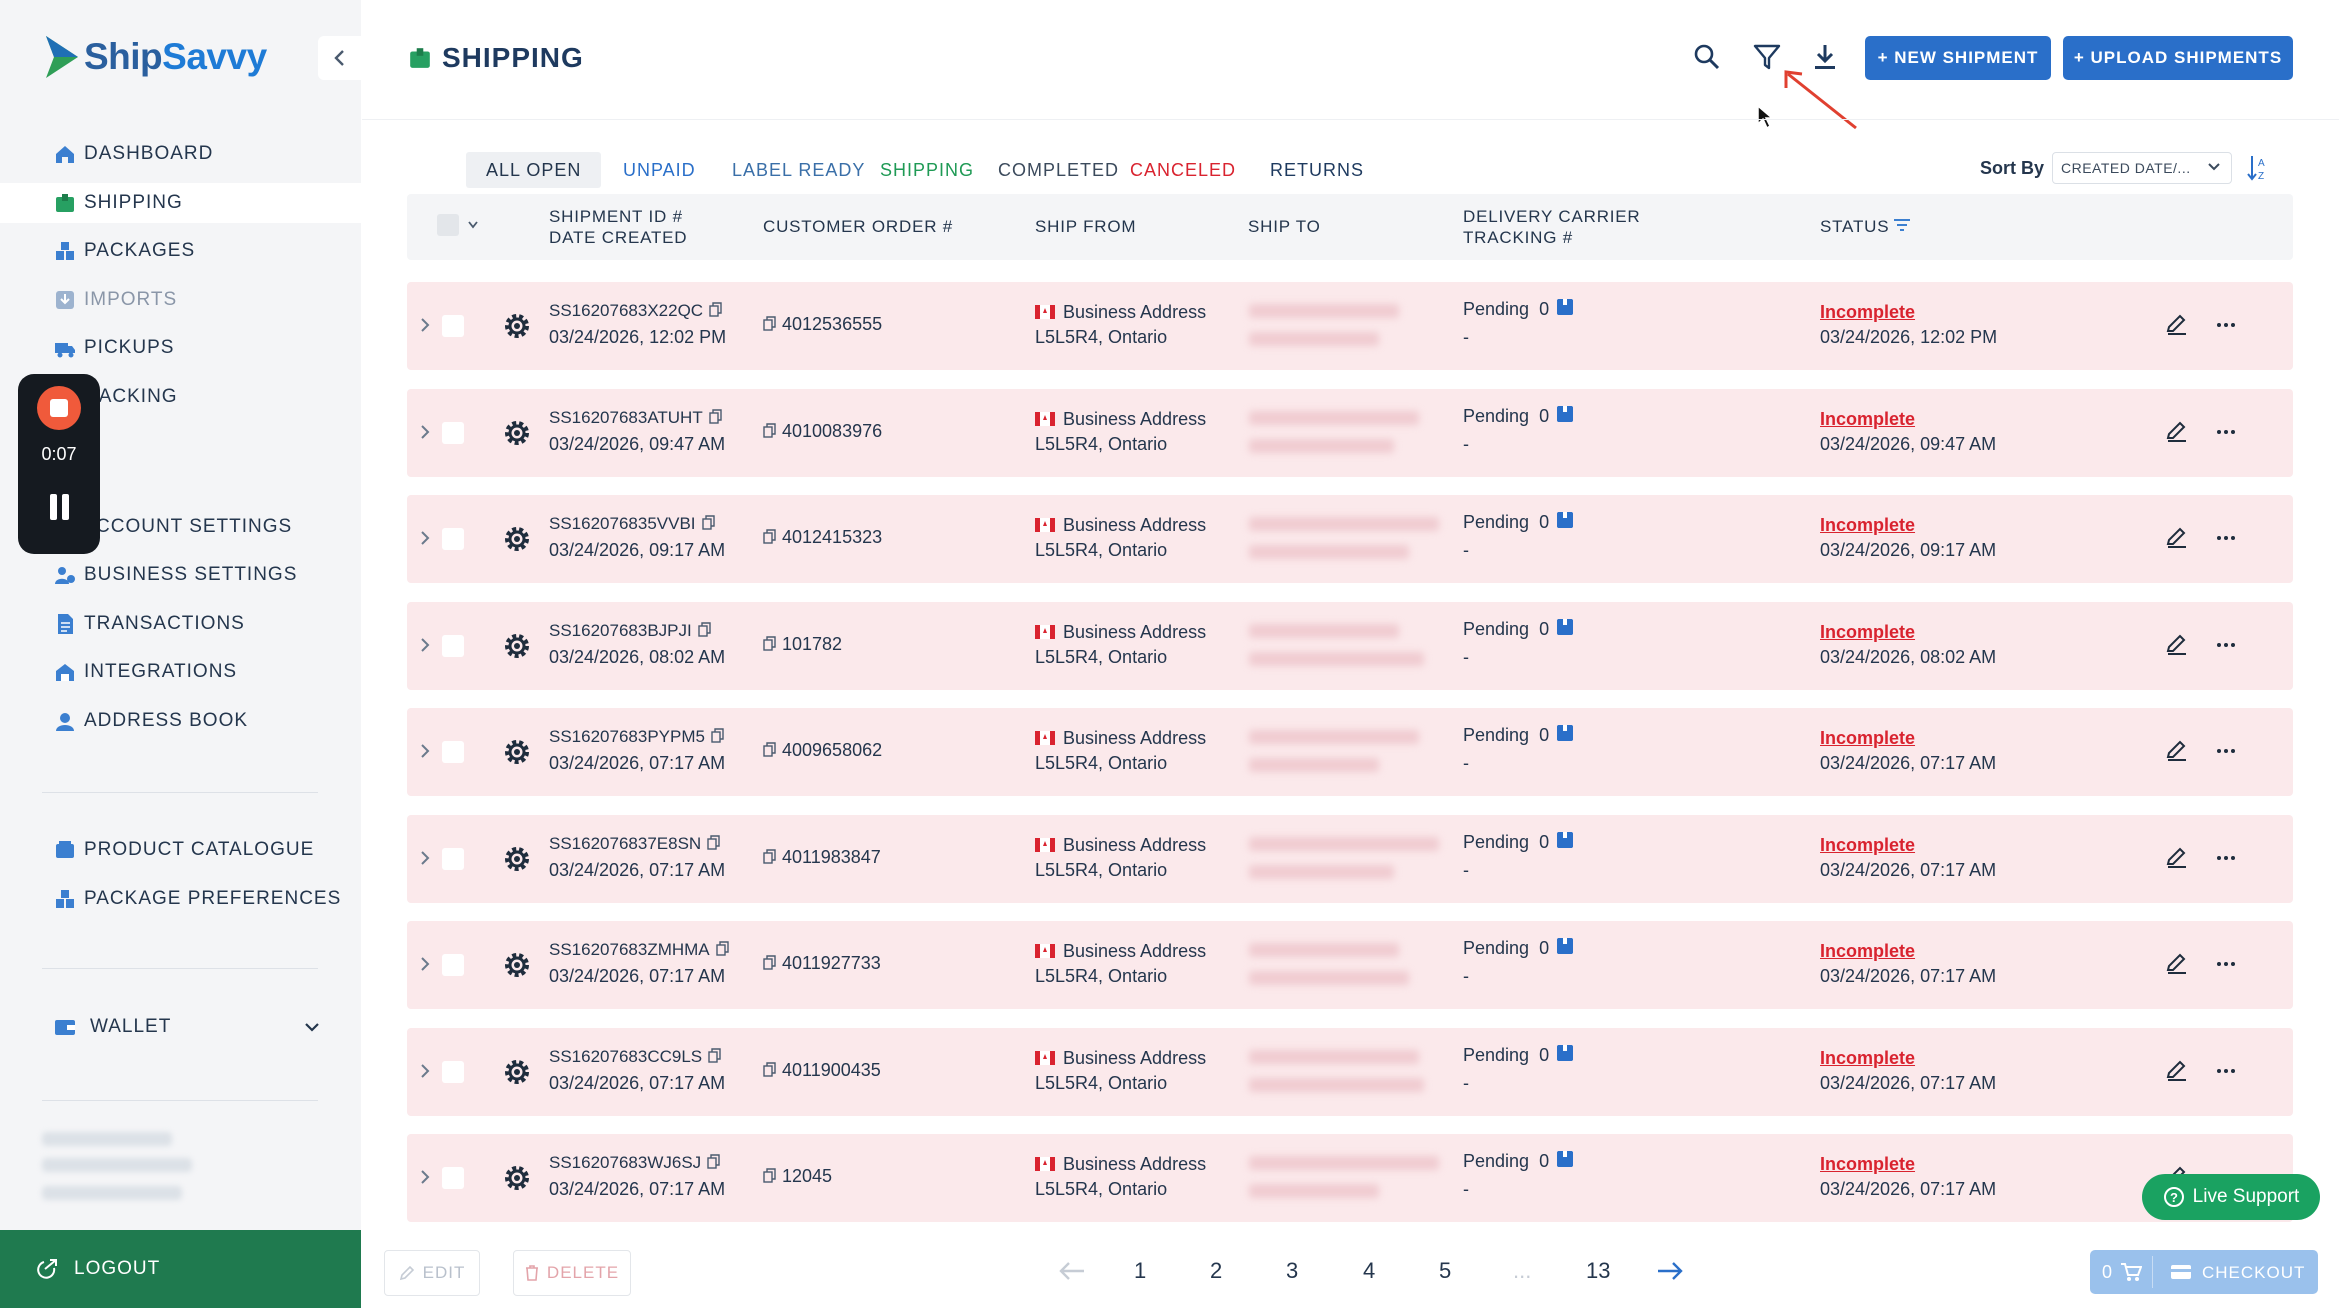 This screenshot has width=2339, height=1308. Describe the element at coordinates (180, 1027) in the screenshot. I see `sidebar-item-wallet: WALLET` at that location.